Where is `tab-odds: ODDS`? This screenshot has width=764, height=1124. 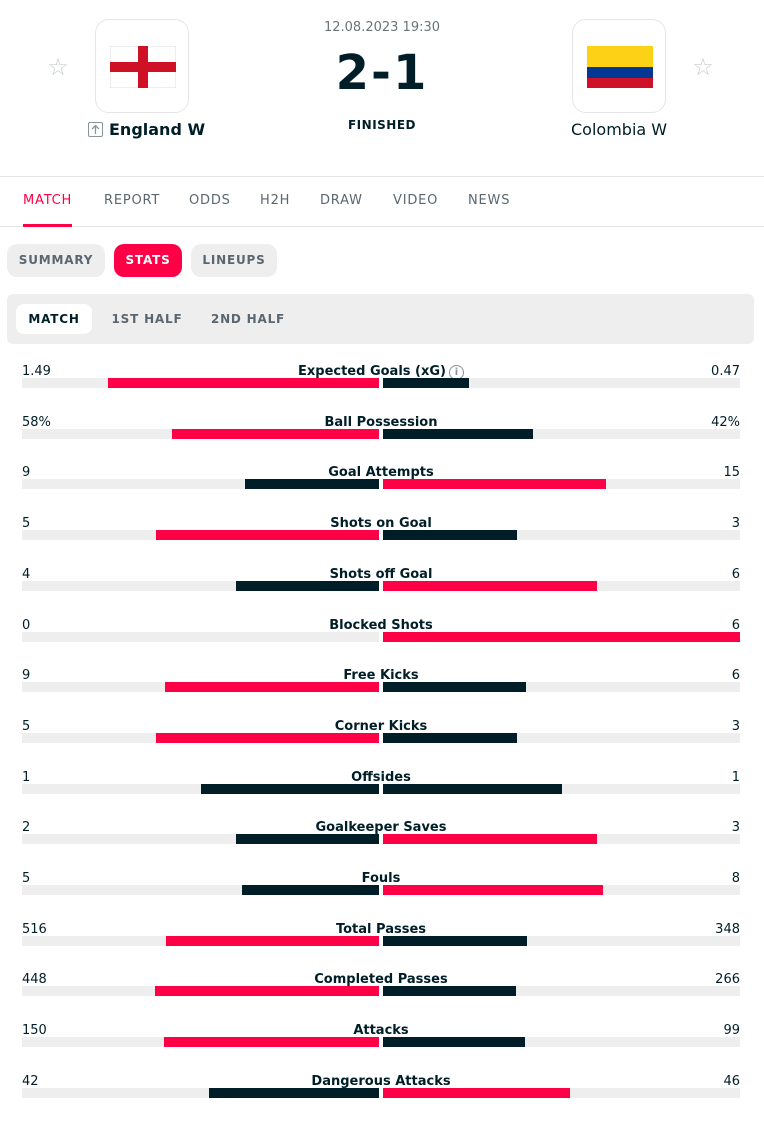 tab-odds: ODDS is located at coordinates (210, 200).